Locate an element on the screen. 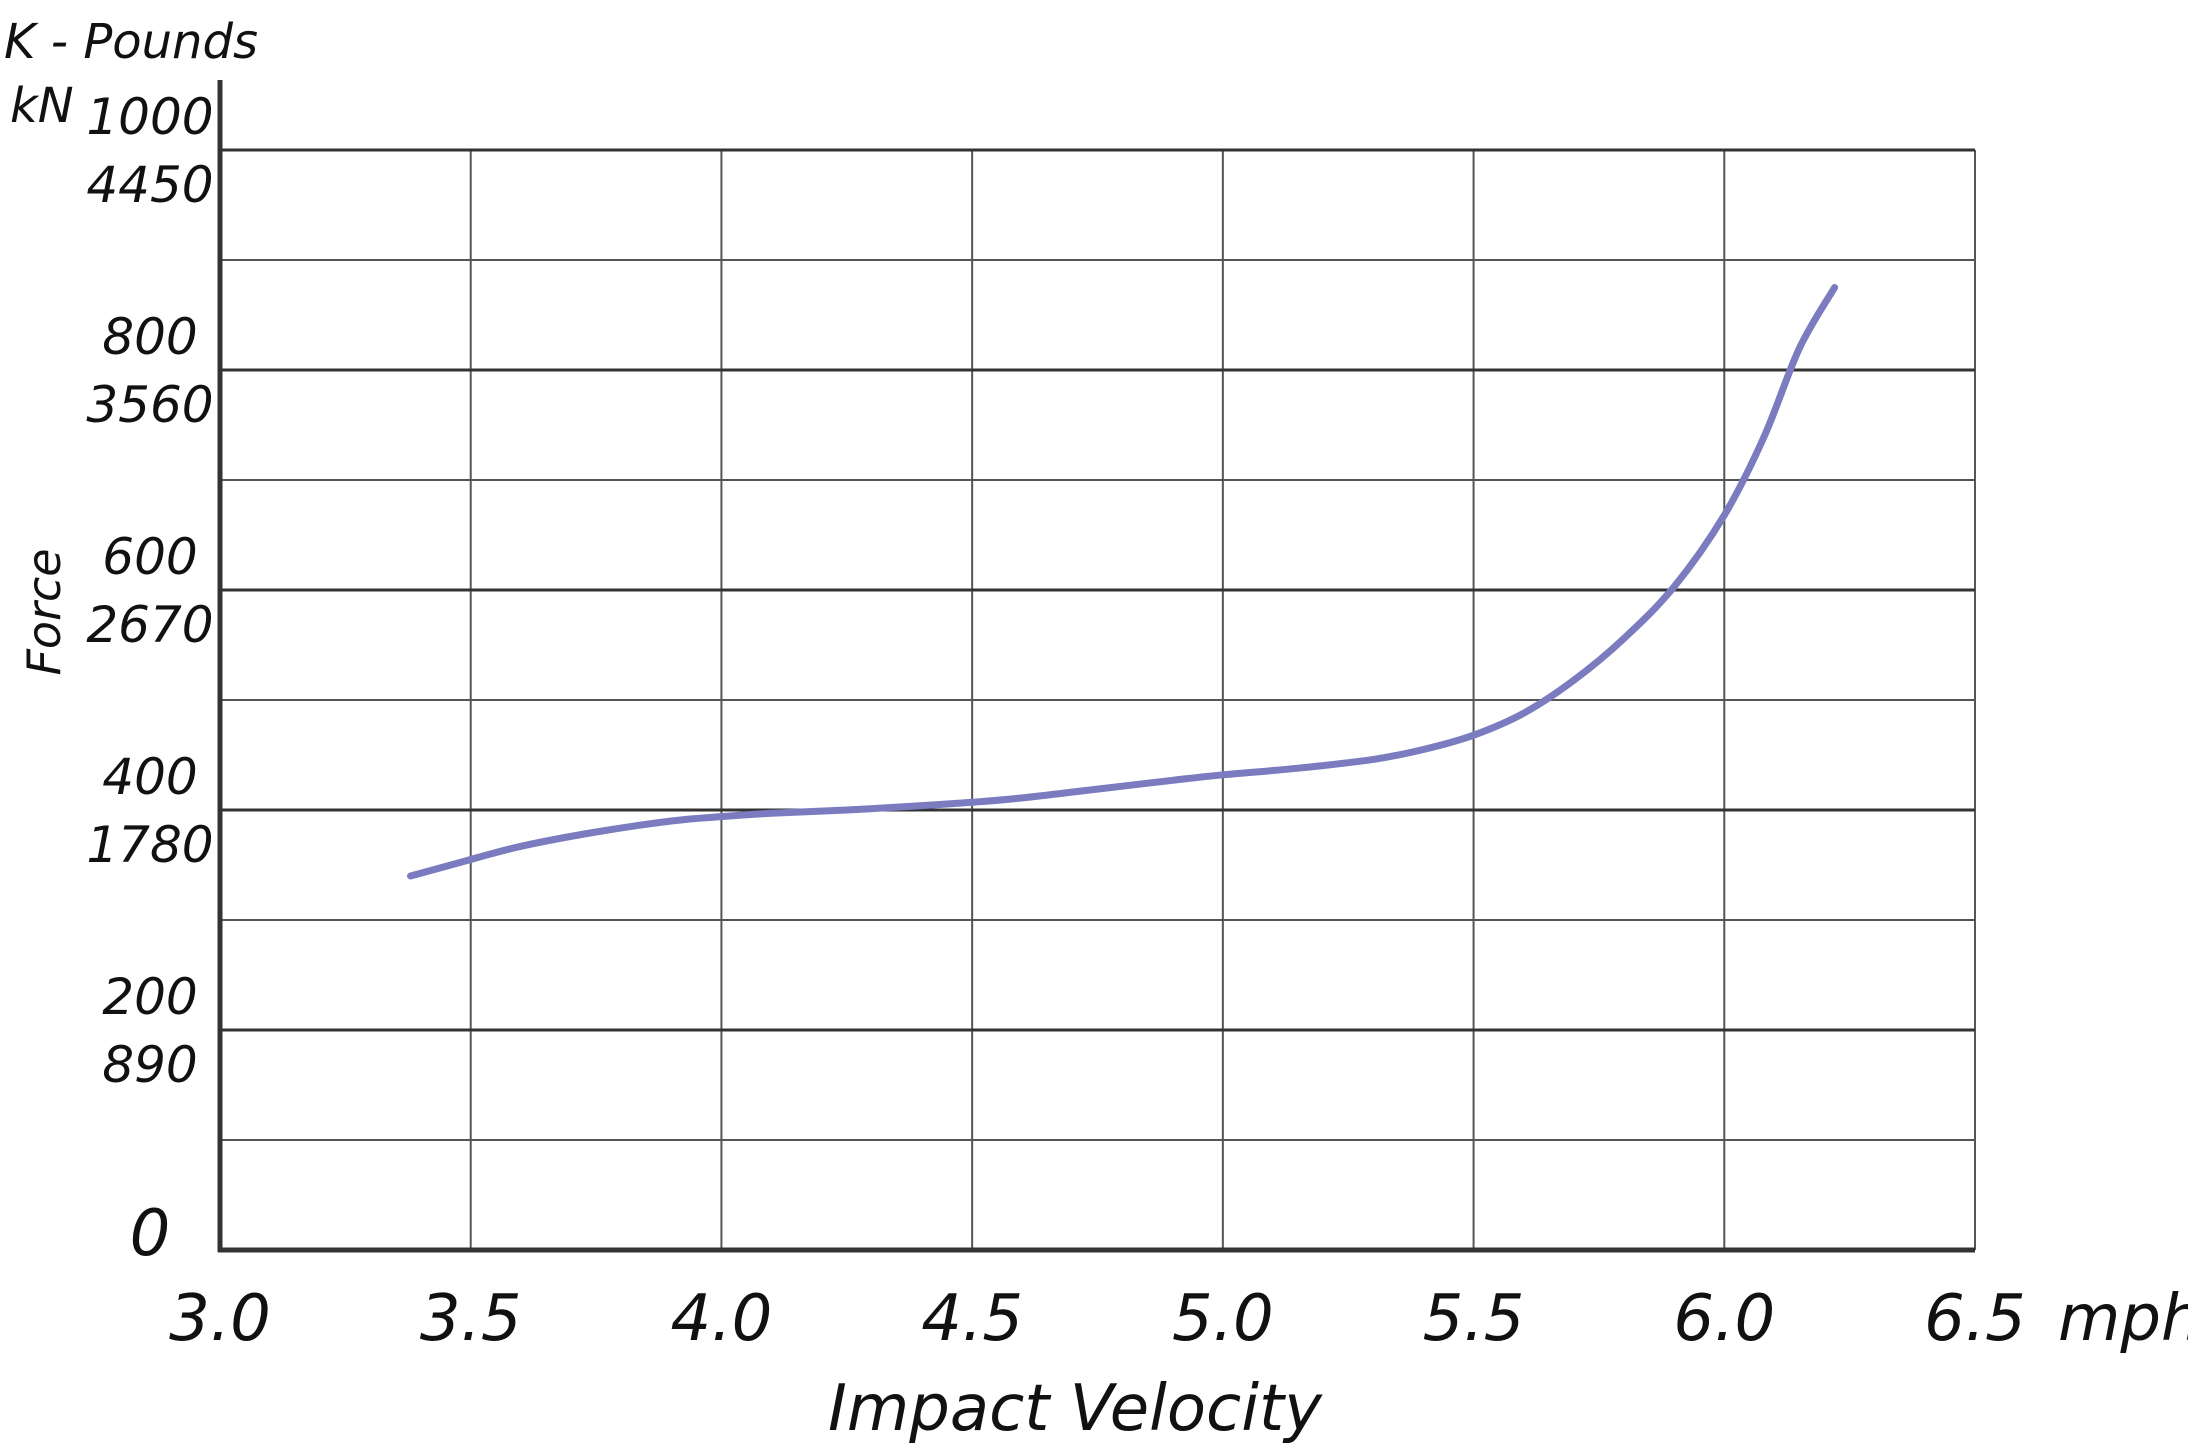 The image size is (2188, 1456). y-tick-label-zero: 0 is located at coordinates (150, 1234).